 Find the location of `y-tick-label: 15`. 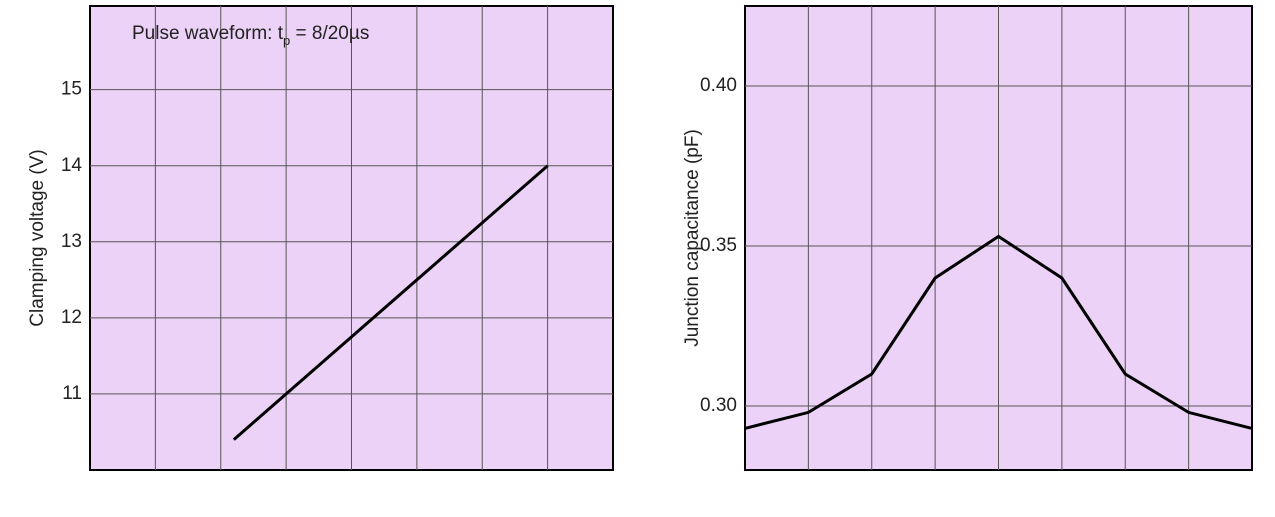

y-tick-label: 15 is located at coordinates (71, 89).